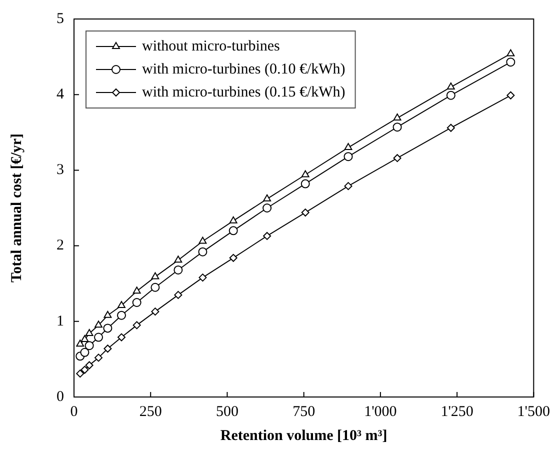  I want to click on x-tick-label: 0, so click(74, 412).